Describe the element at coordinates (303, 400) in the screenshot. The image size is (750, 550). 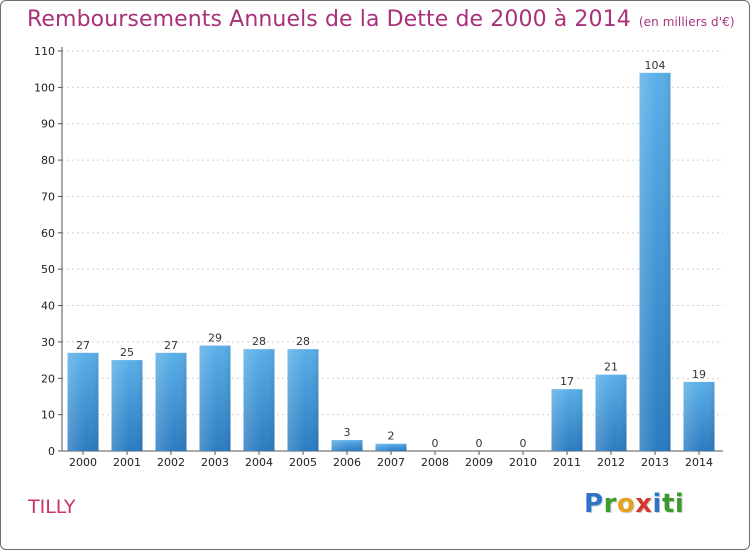
I see `bar-shading-2005` at that location.